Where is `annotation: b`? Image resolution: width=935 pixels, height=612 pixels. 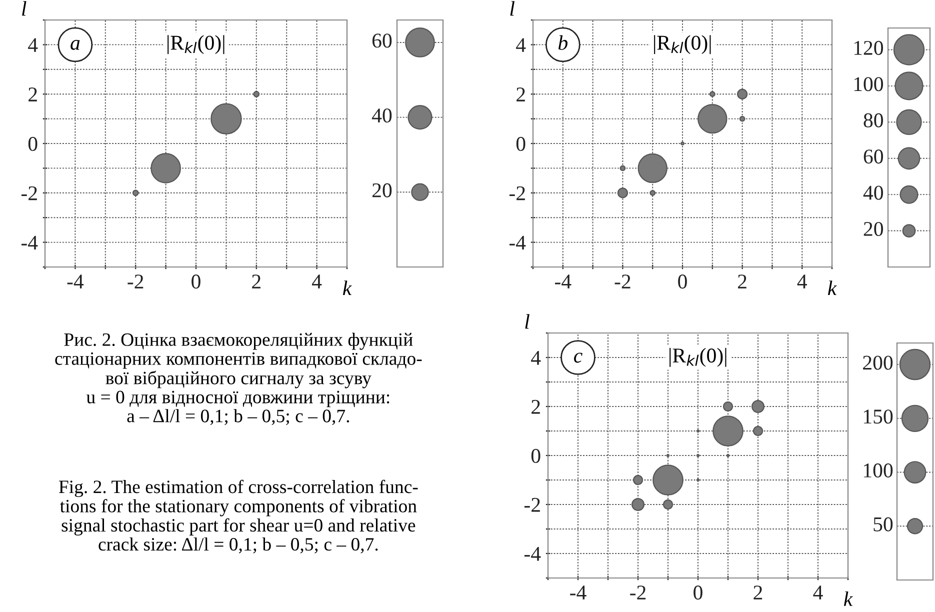
annotation: b is located at coordinates (563, 42).